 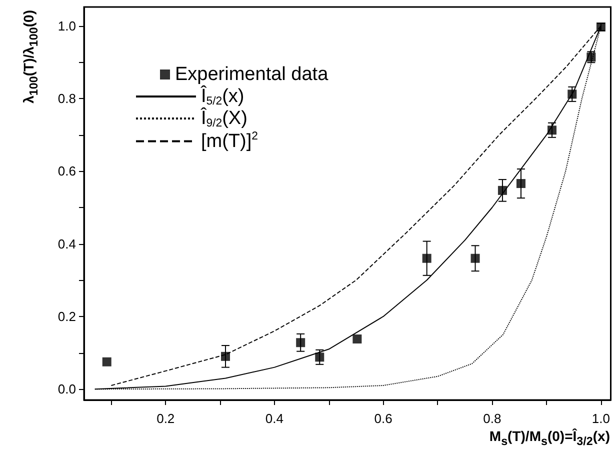 What do you see at coordinates (67, 26) in the screenshot?
I see `y-tick-label: 1.0` at bounding box center [67, 26].